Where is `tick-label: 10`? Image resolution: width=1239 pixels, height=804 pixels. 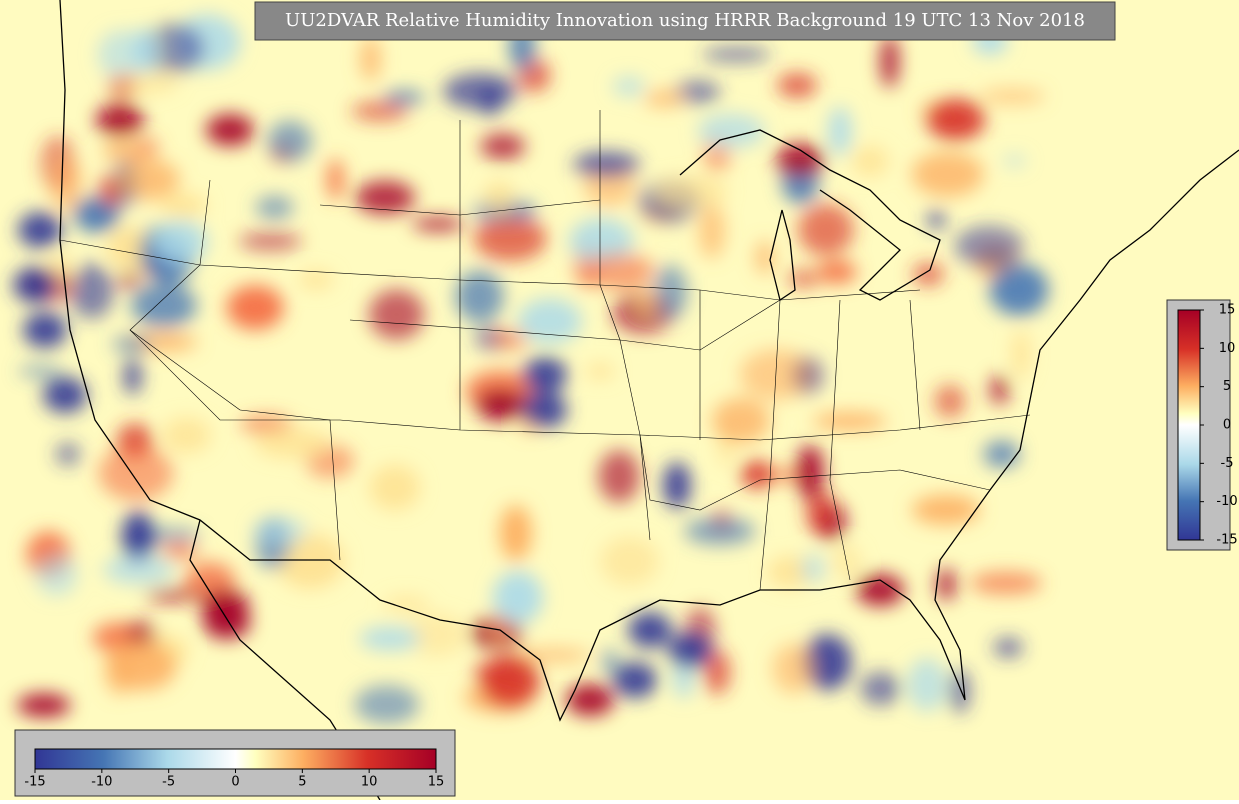 tick-label: 10 is located at coordinates (369, 782).